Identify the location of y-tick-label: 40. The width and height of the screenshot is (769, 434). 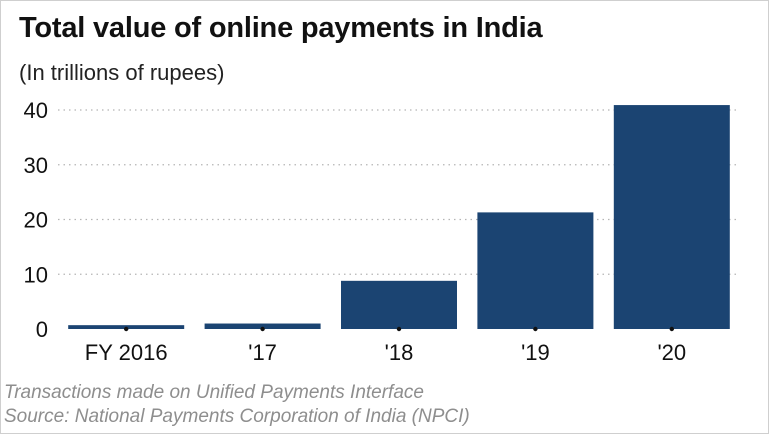
(36, 110).